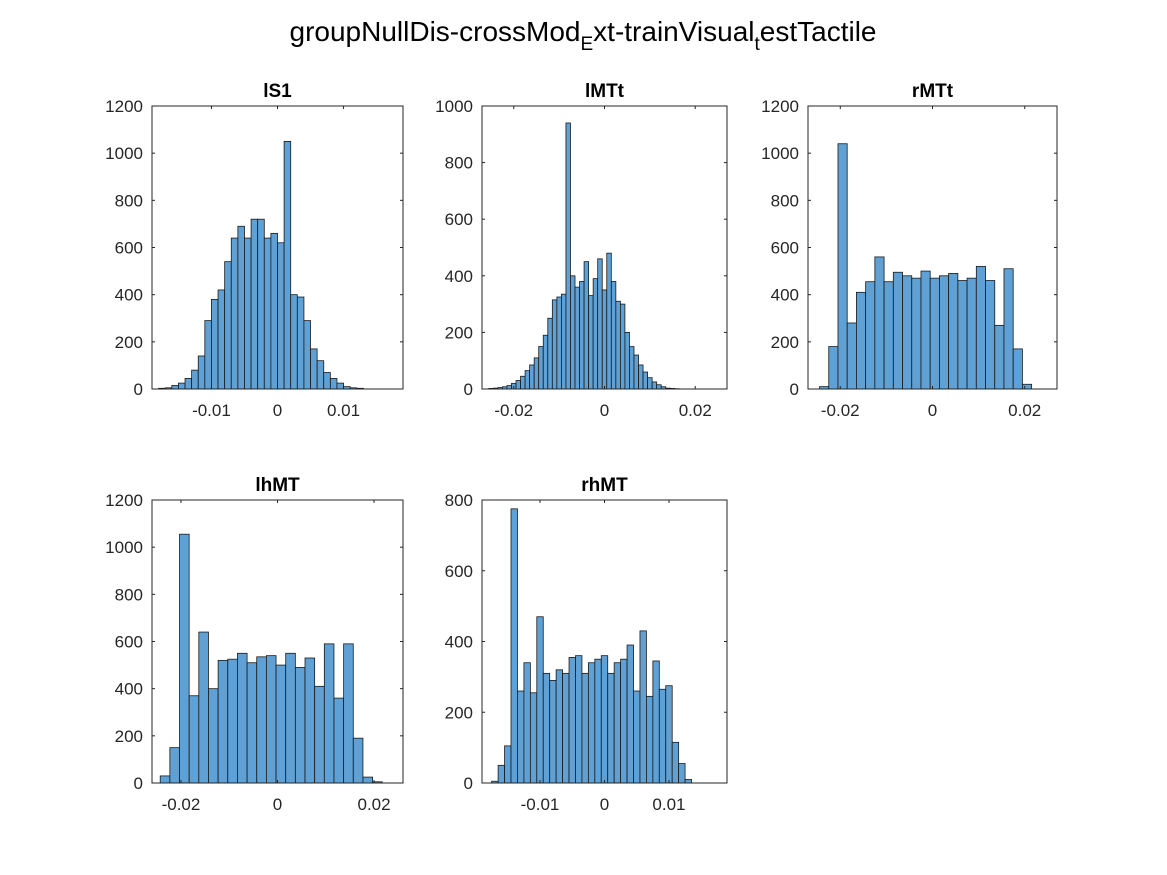 This screenshot has width=1167, height=875. What do you see at coordinates (343, 410) in the screenshot?
I see `x-tick-label: 0.01` at bounding box center [343, 410].